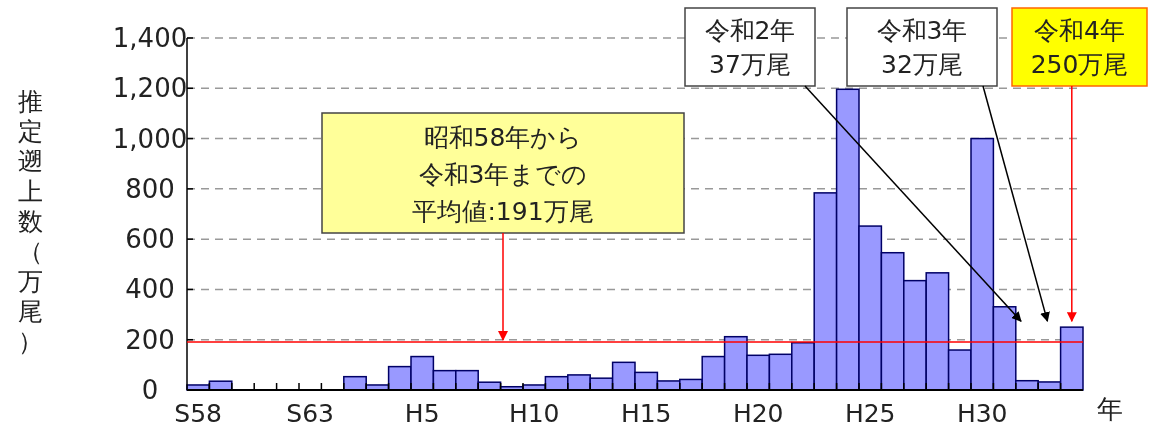  I want to click on ref-label: 昭和58年から令和3年までの平均値:191万尾, so click(503, 173).